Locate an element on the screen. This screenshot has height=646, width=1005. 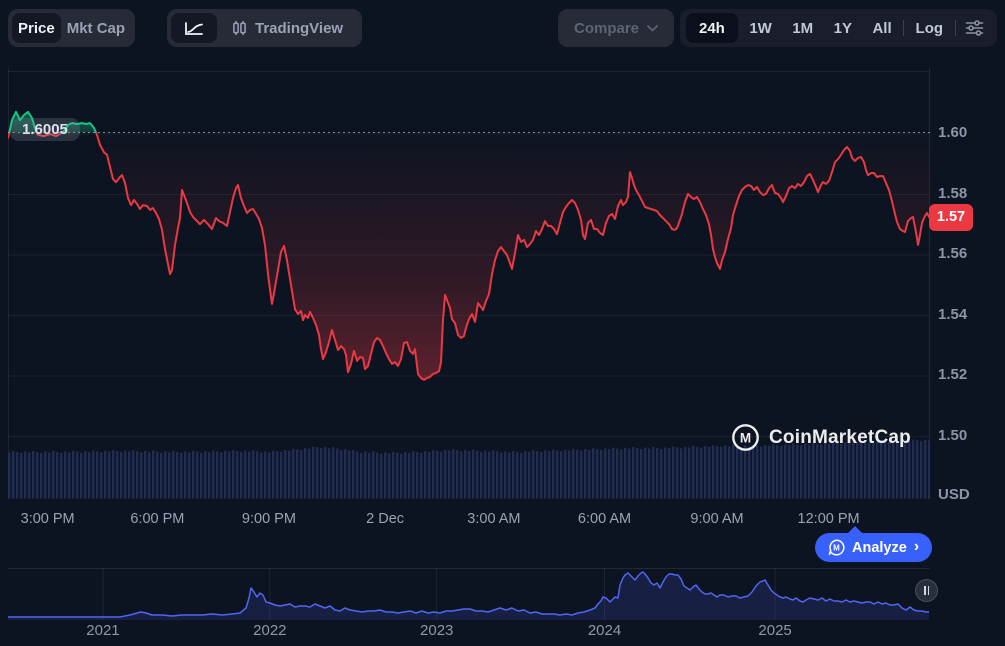
x-axis-label: 12:00 PM is located at coordinates (828, 519).